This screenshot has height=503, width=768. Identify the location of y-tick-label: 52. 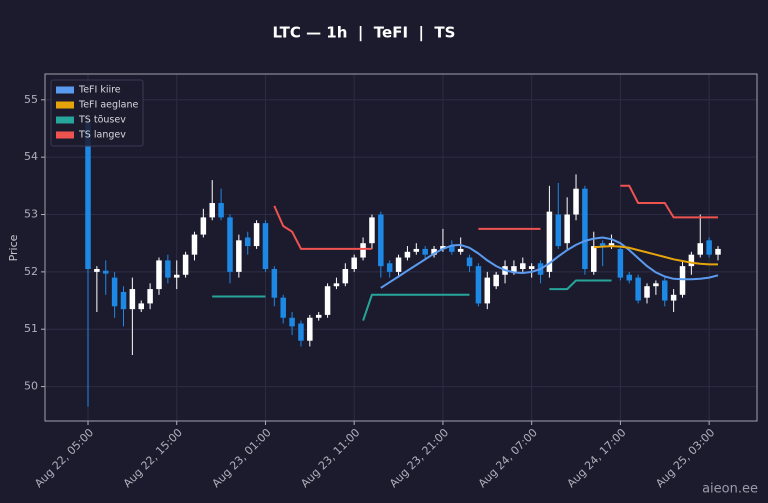
(31, 271).